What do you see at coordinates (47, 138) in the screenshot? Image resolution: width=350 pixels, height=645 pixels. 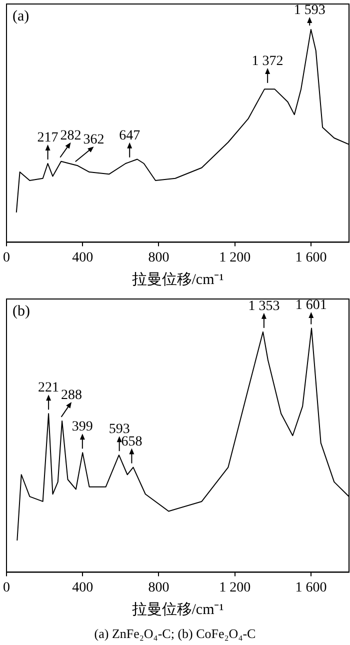 I see `annotation: 217` at bounding box center [47, 138].